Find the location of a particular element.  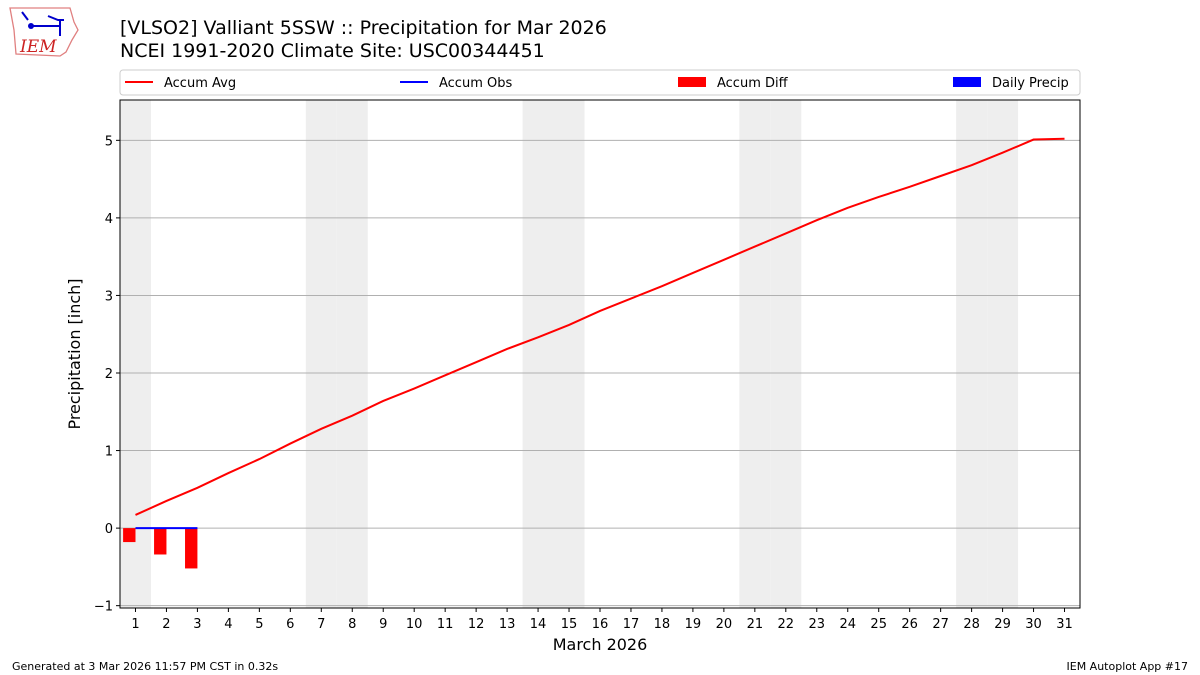

x-tick-label: 27 is located at coordinates (940, 624).